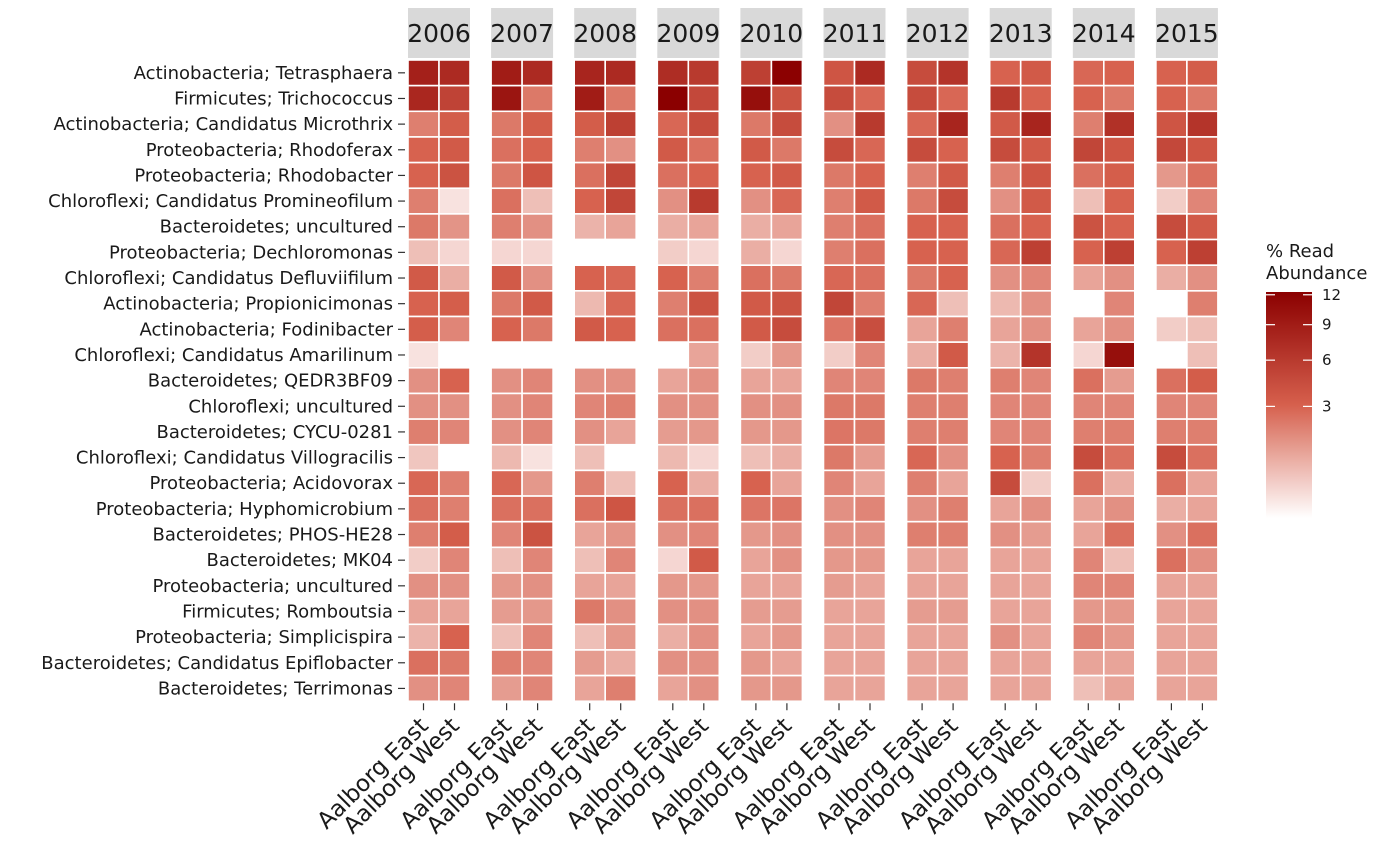 The height and width of the screenshot is (865, 1400). Describe the element at coordinates (1021, 33) in the screenshot. I see `facet-label: 2013` at that location.